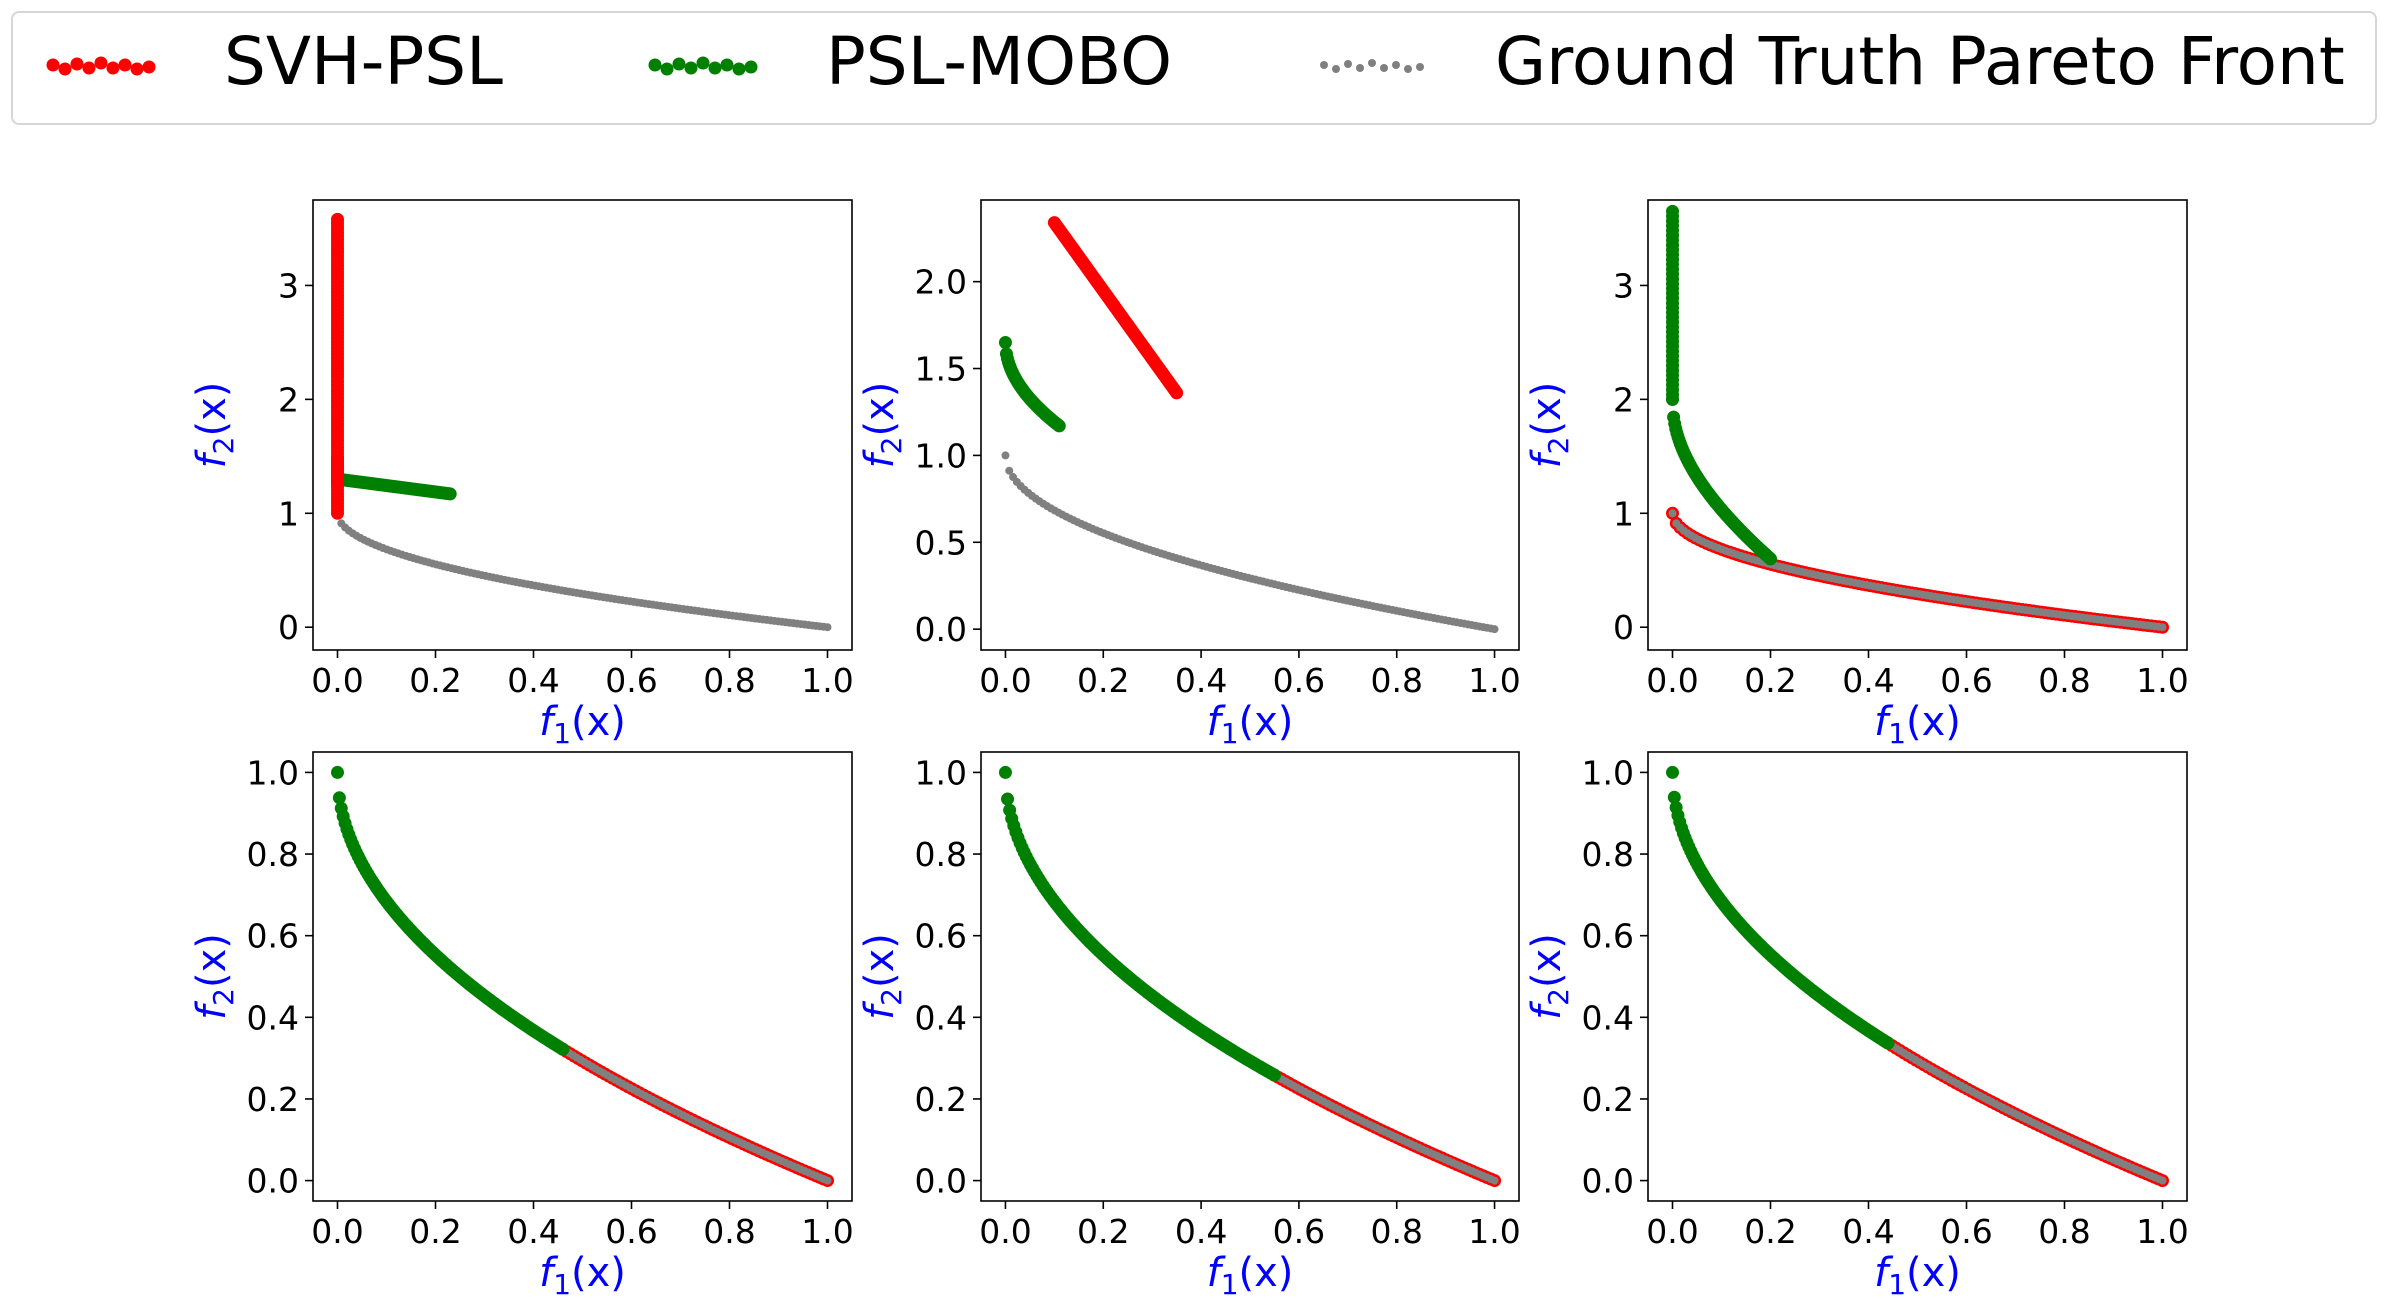 The width and height of the screenshot is (2388, 1302). Describe the element at coordinates (1856, 474) in the screenshot. I see `subplot-3: 0.0 0.2 0.4 0.6 0.8 1.0 0 1 2 3 f1(x) f2(x)` at that location.